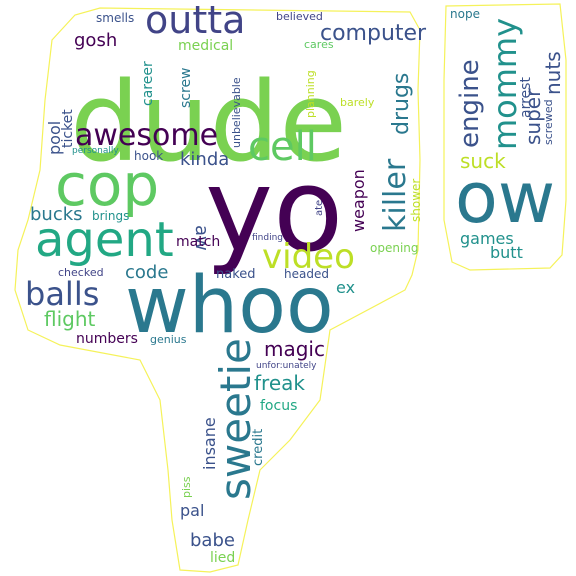 The image size is (576, 576). I want to click on word: freak, so click(279, 383).